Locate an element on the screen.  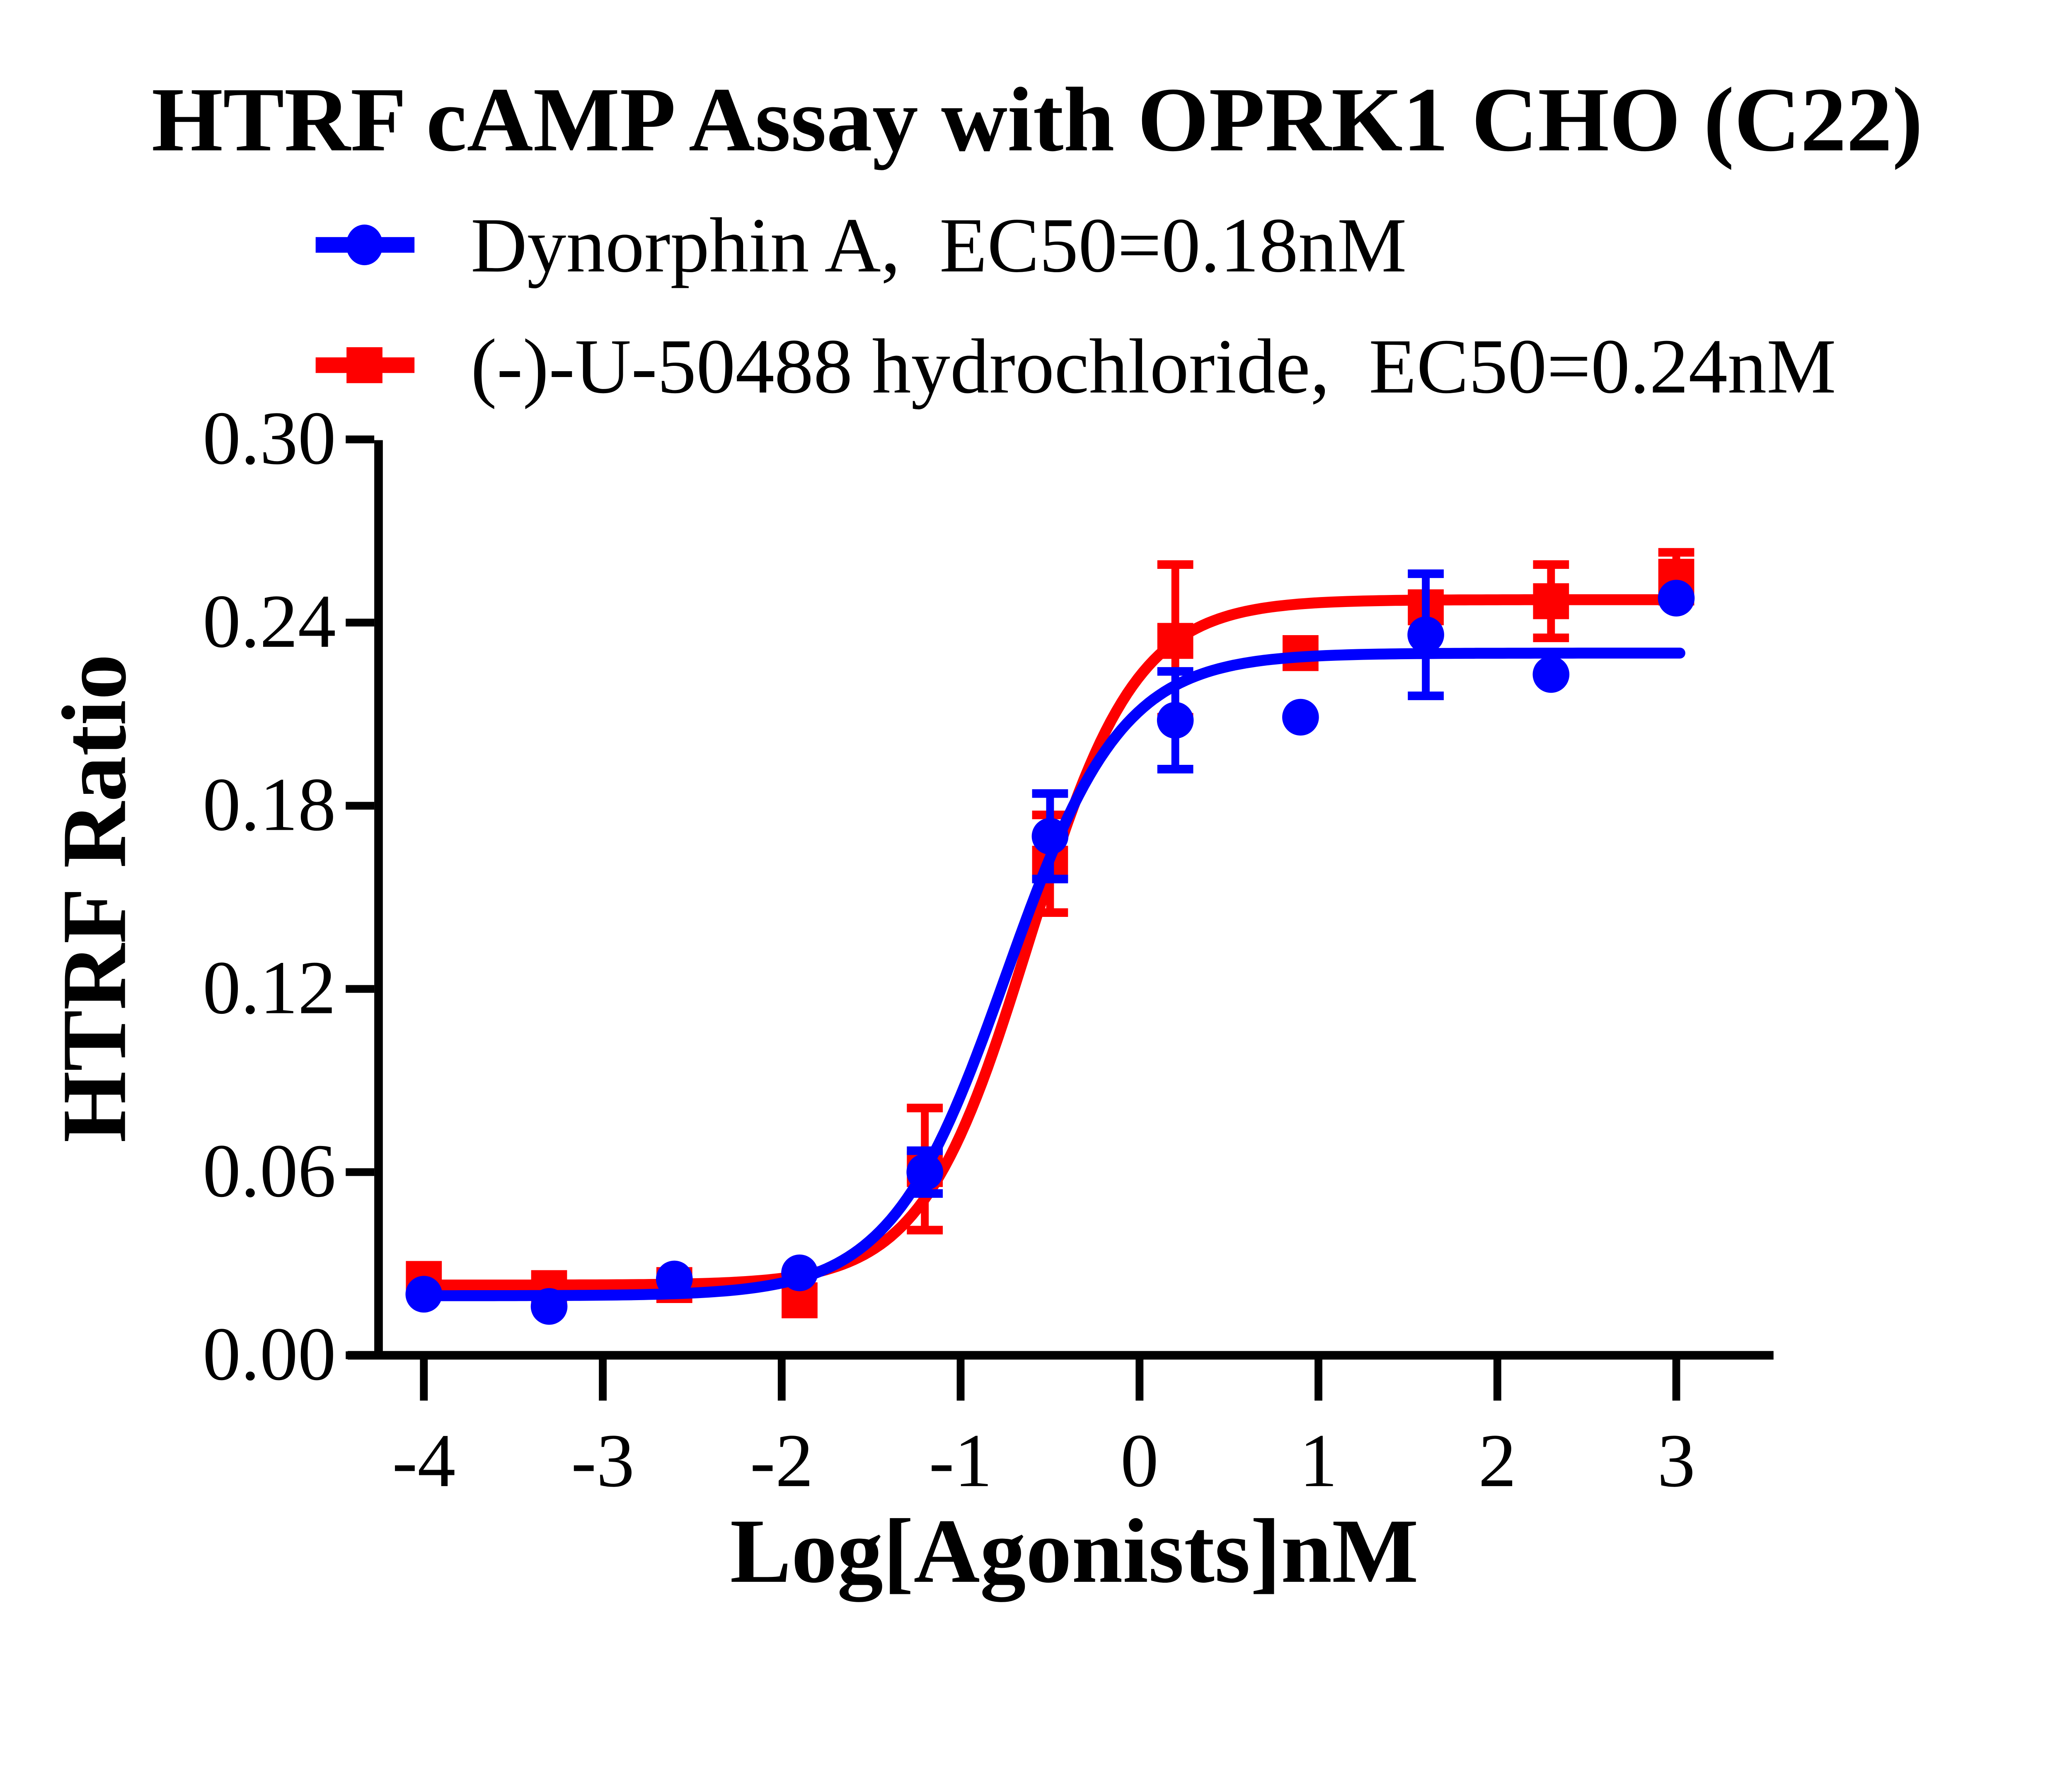
x-tick-label: -4 is located at coordinates (423, 1460).